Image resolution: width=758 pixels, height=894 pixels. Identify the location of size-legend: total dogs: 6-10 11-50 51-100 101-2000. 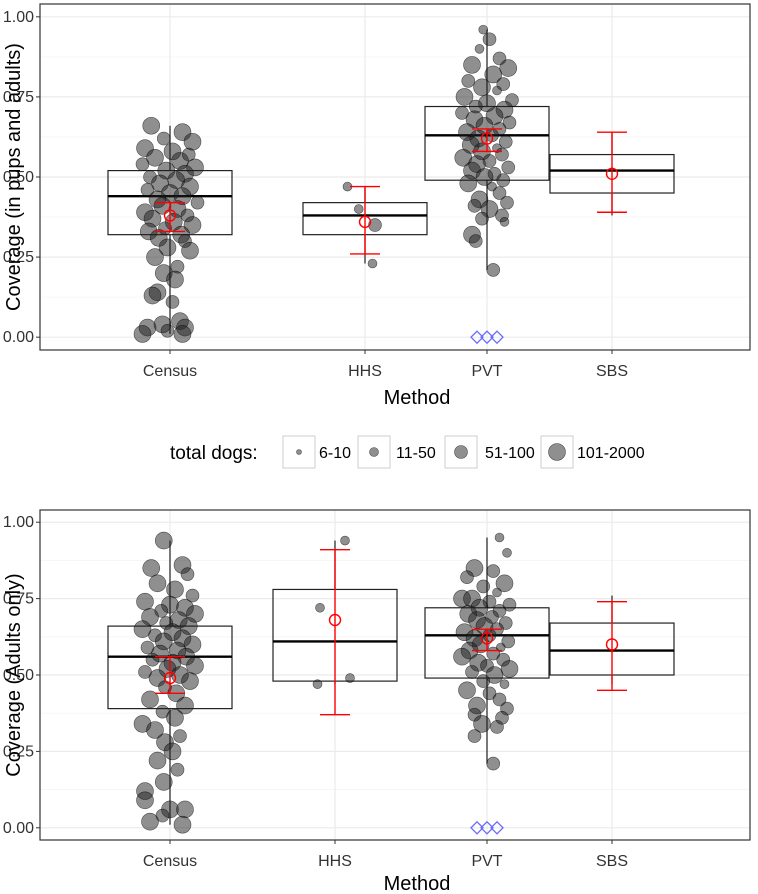
(407, 452).